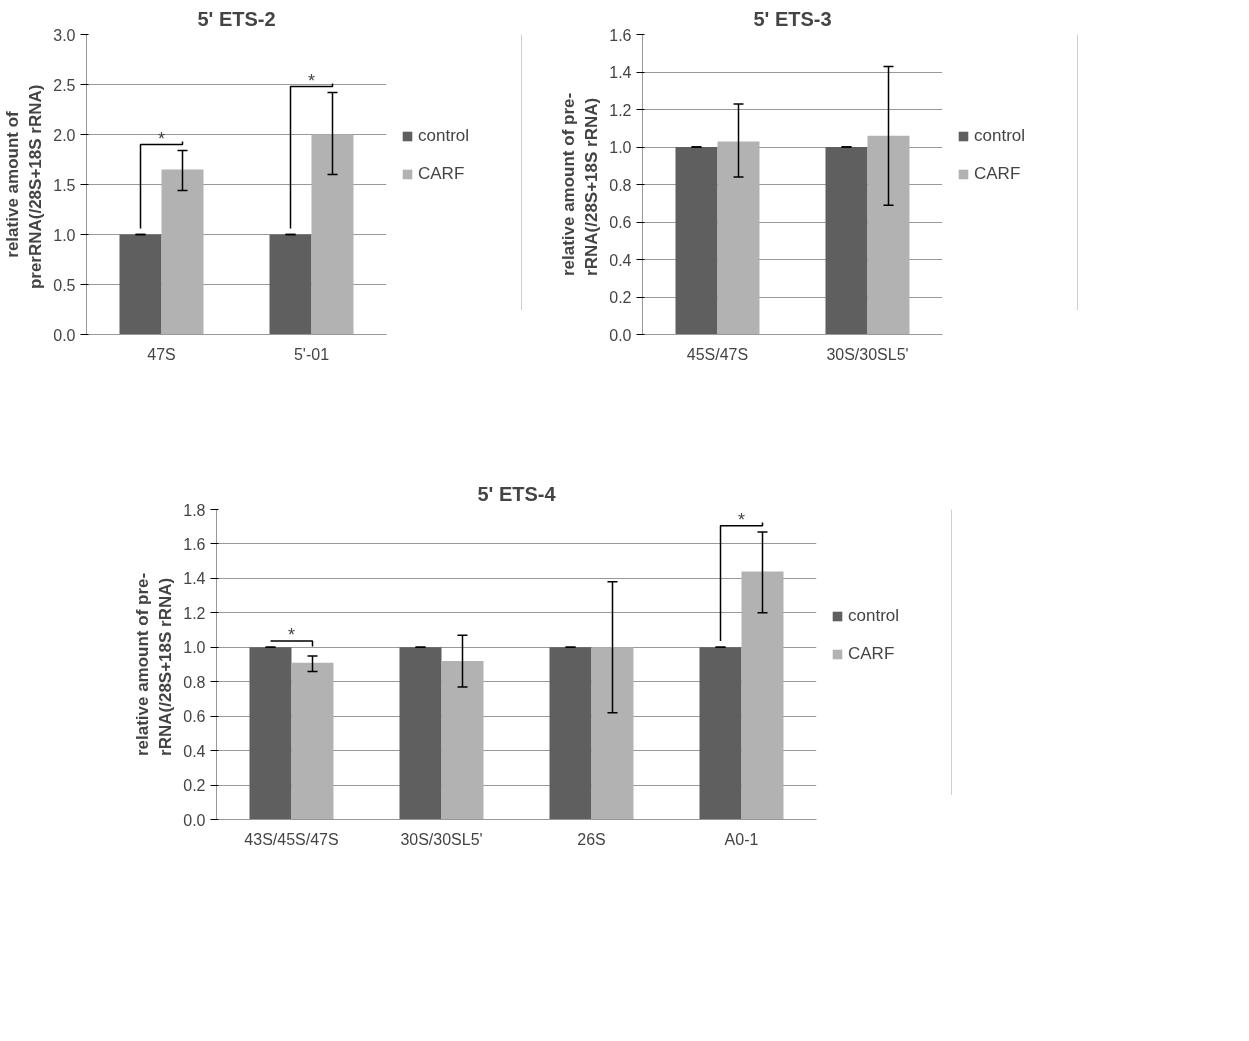 The height and width of the screenshot is (1041, 1249). I want to click on y-axis-title: relative amount of prerRNA(/28S+18S rRNA), so click(24, 187).